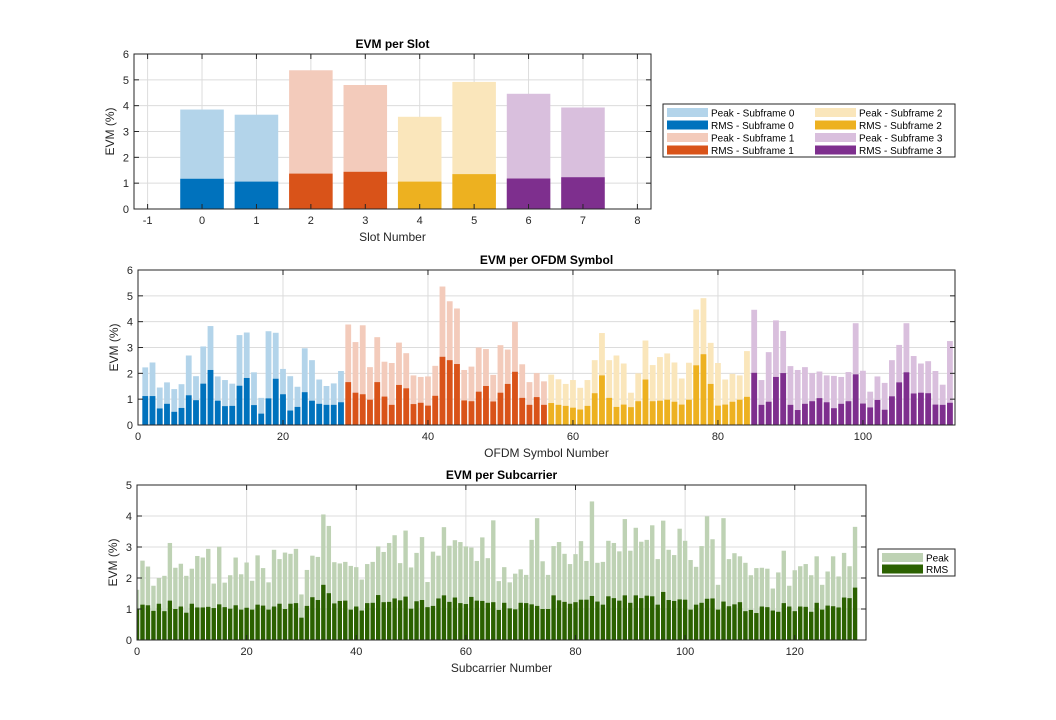 The width and height of the screenshot is (1056, 720). What do you see at coordinates (502, 475) in the screenshot?
I see `subcarrier-chart-title: EVM per Subcarrier` at bounding box center [502, 475].